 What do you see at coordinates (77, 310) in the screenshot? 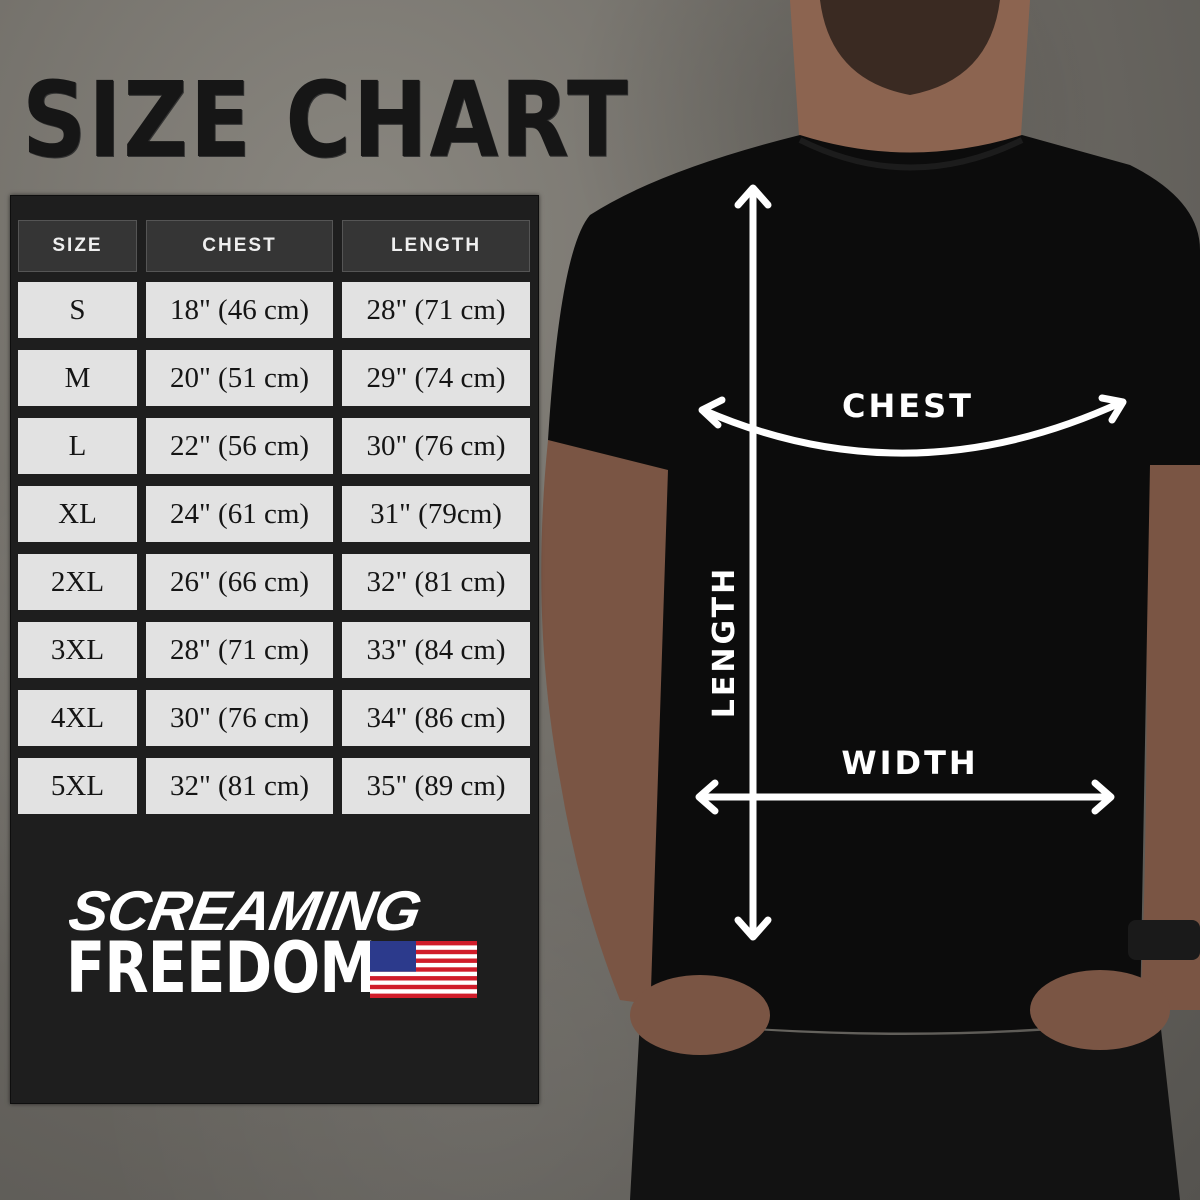
I see `table-cell-size: S` at bounding box center [77, 310].